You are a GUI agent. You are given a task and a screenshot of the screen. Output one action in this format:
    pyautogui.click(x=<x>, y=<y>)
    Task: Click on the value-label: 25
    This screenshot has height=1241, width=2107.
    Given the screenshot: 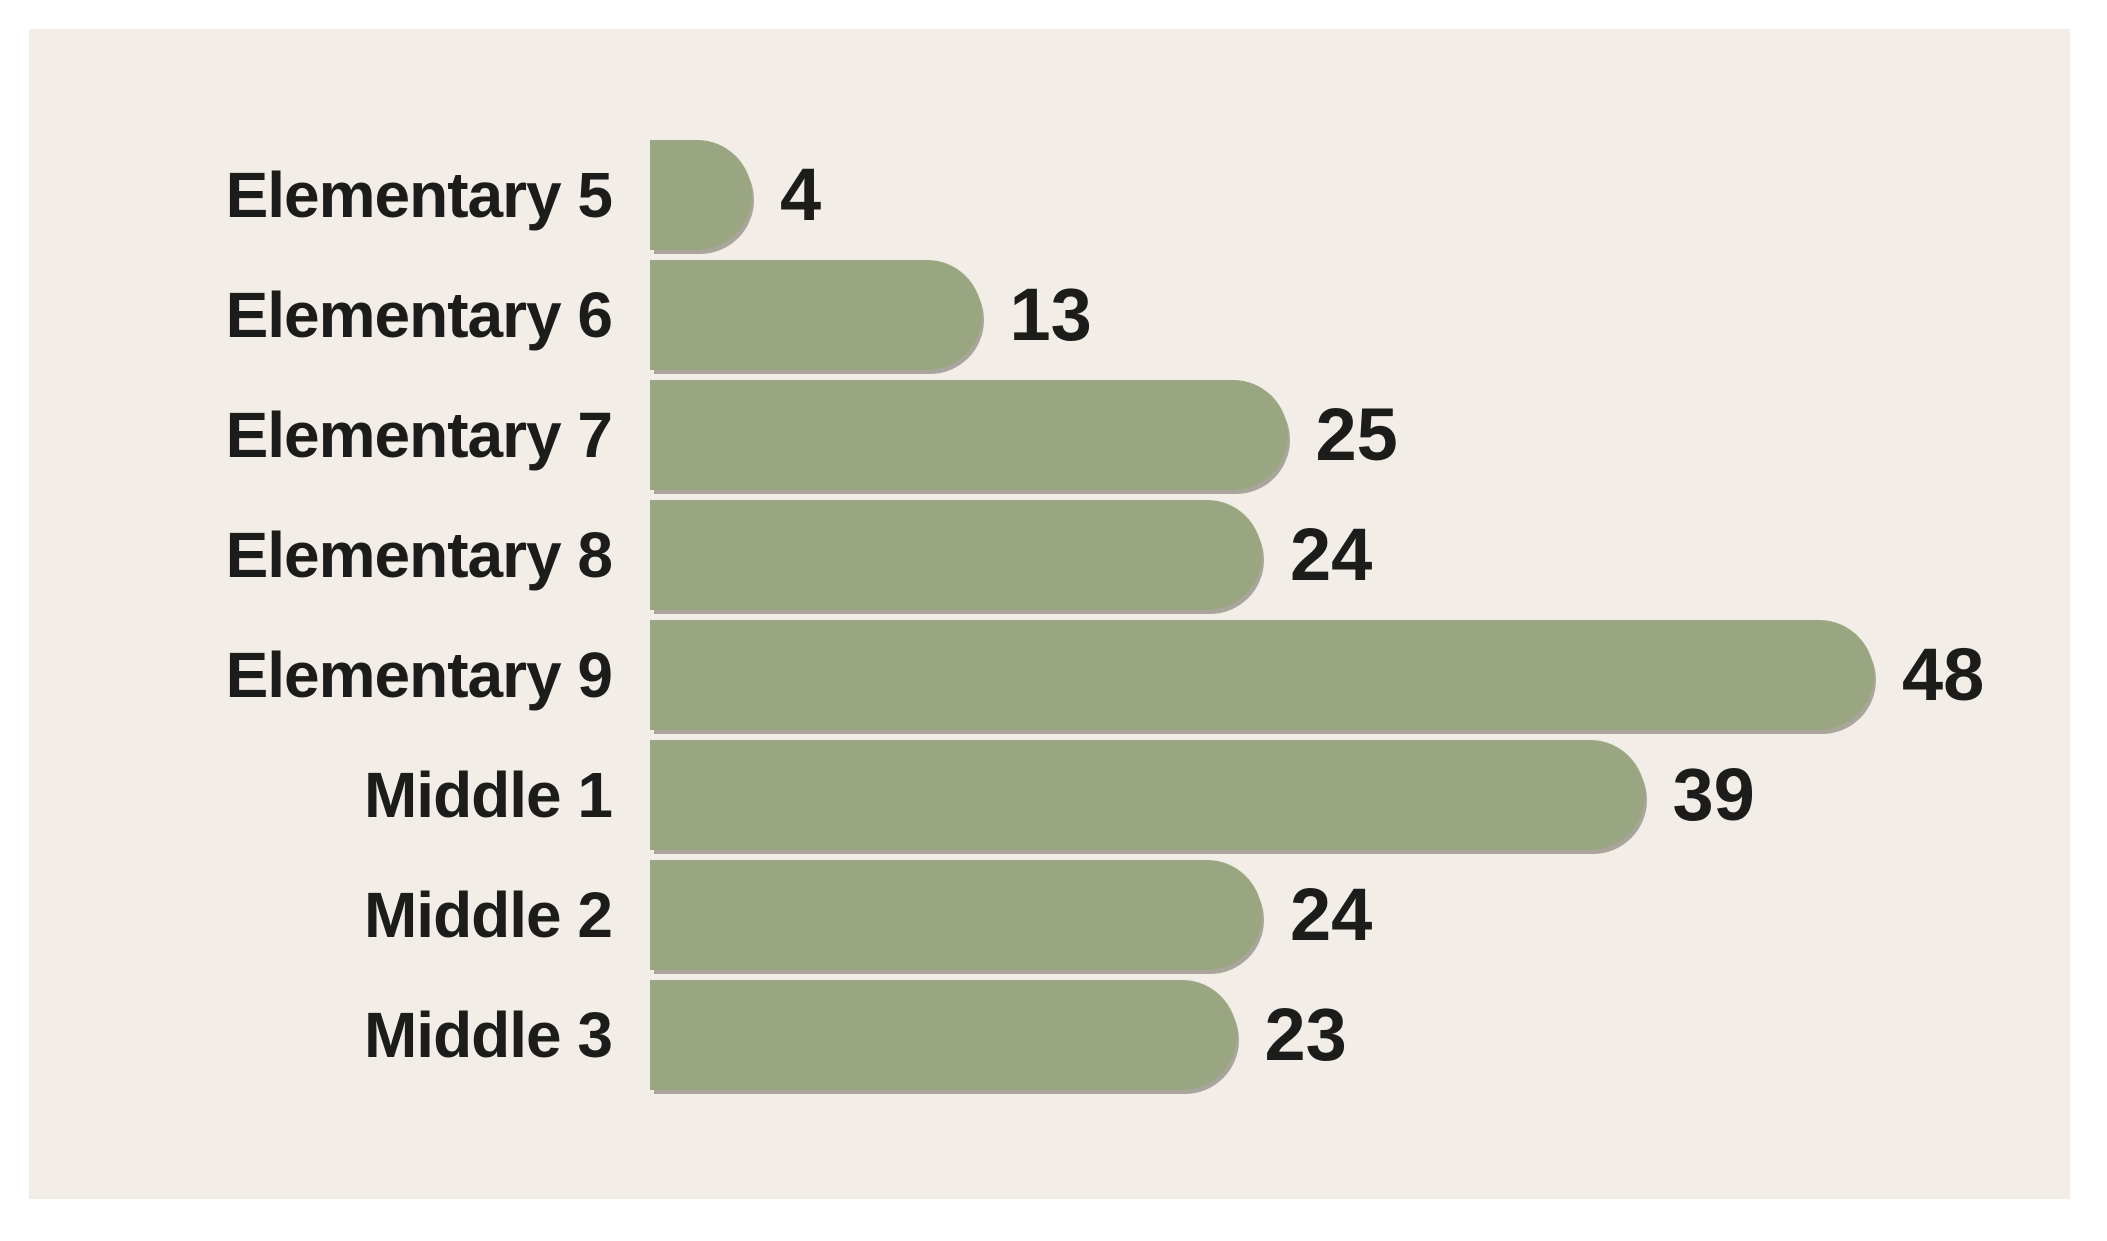 What is the action you would take?
    pyautogui.click(x=1356, y=434)
    